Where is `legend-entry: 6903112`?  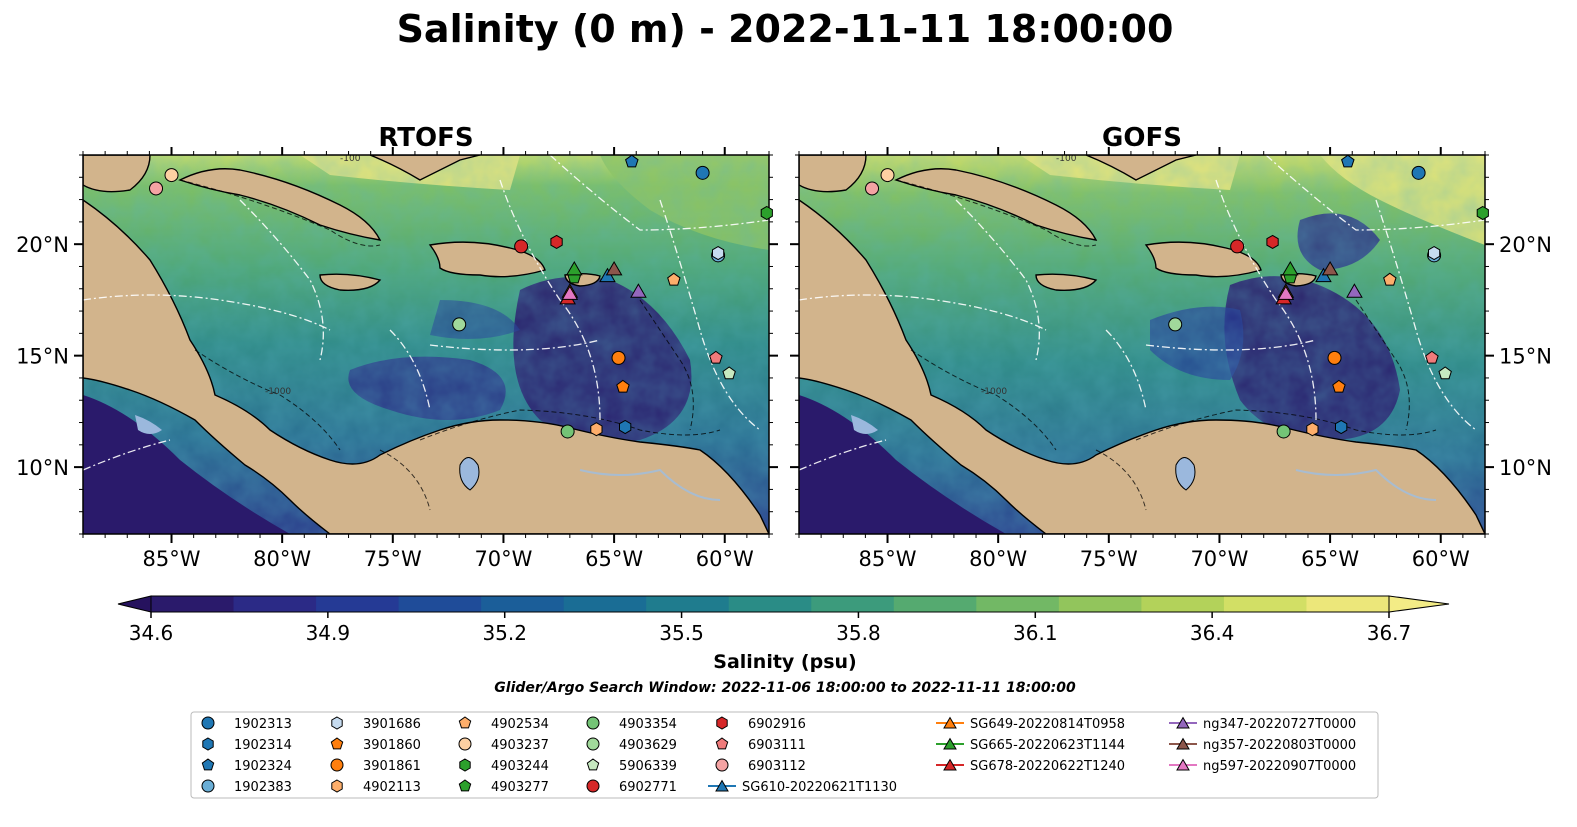
legend-entry: 6903112 is located at coordinates (760, 766).